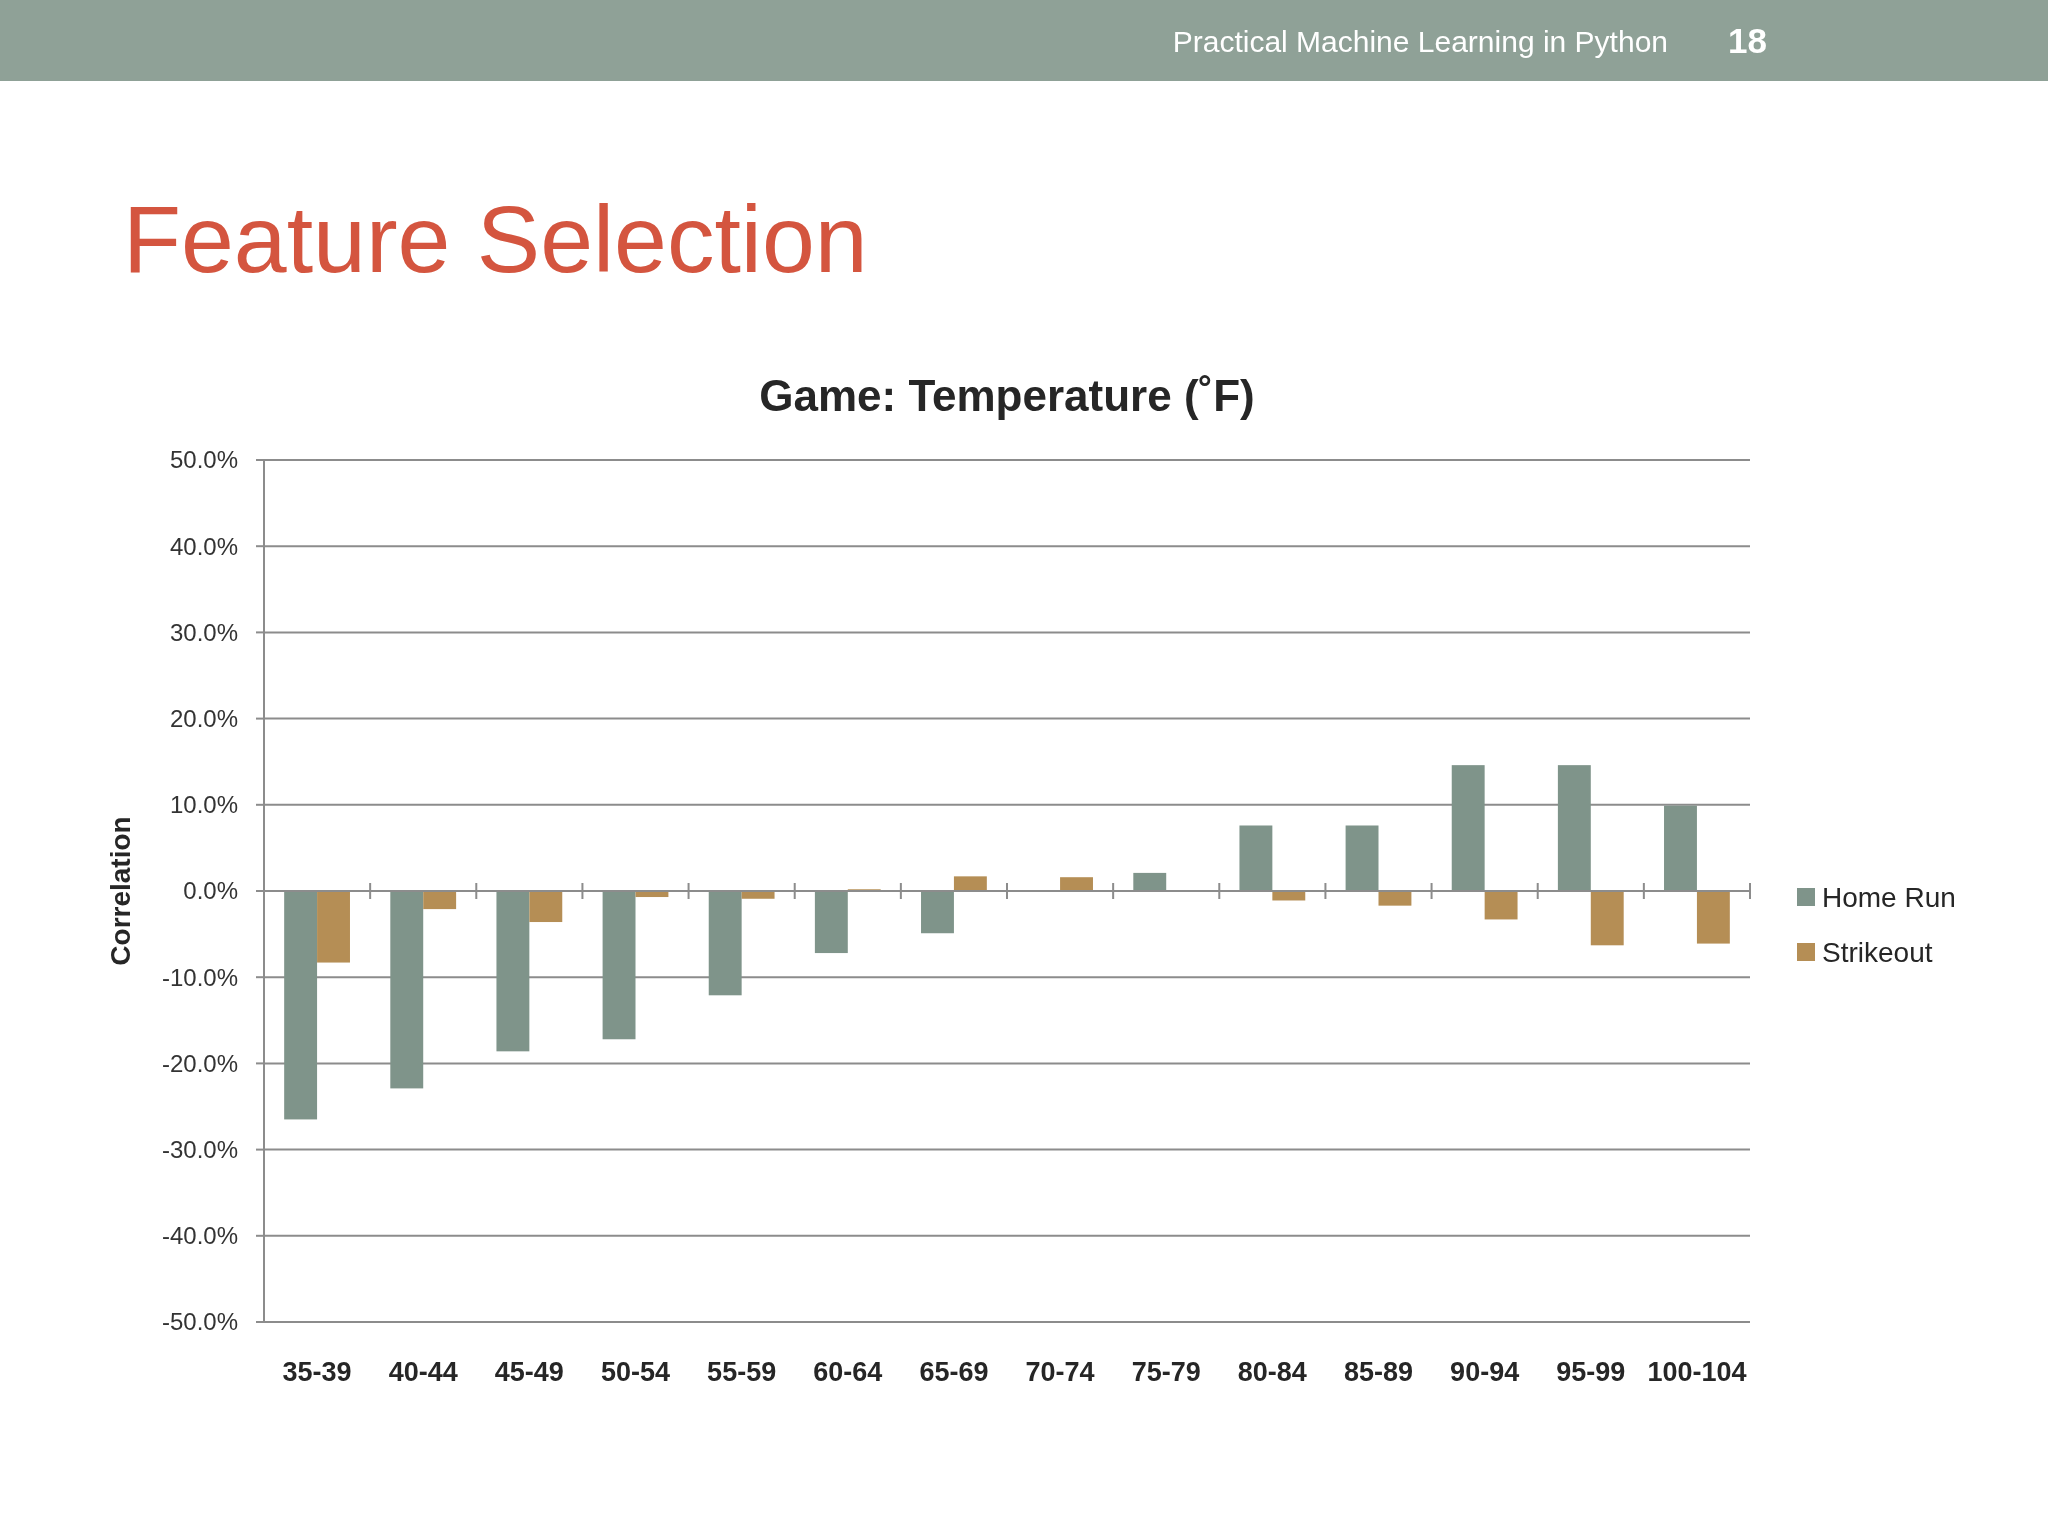  Describe the element at coordinates (1060, 1372) in the screenshot. I see `x-tick-label: 70-74` at that location.